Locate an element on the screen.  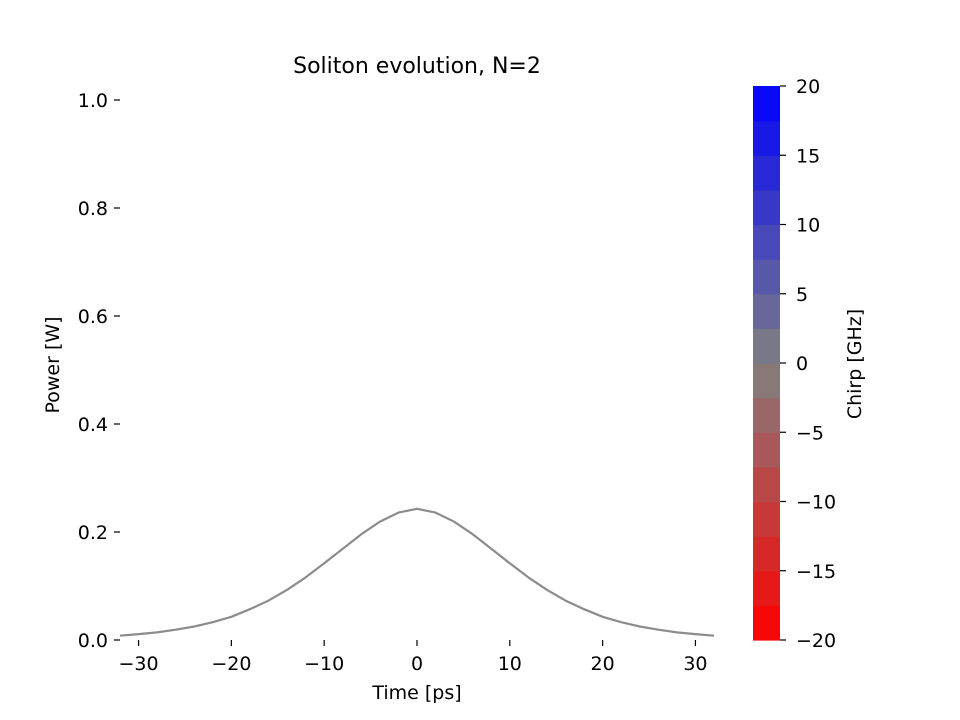
x-tick-label: −30 is located at coordinates (139, 664).